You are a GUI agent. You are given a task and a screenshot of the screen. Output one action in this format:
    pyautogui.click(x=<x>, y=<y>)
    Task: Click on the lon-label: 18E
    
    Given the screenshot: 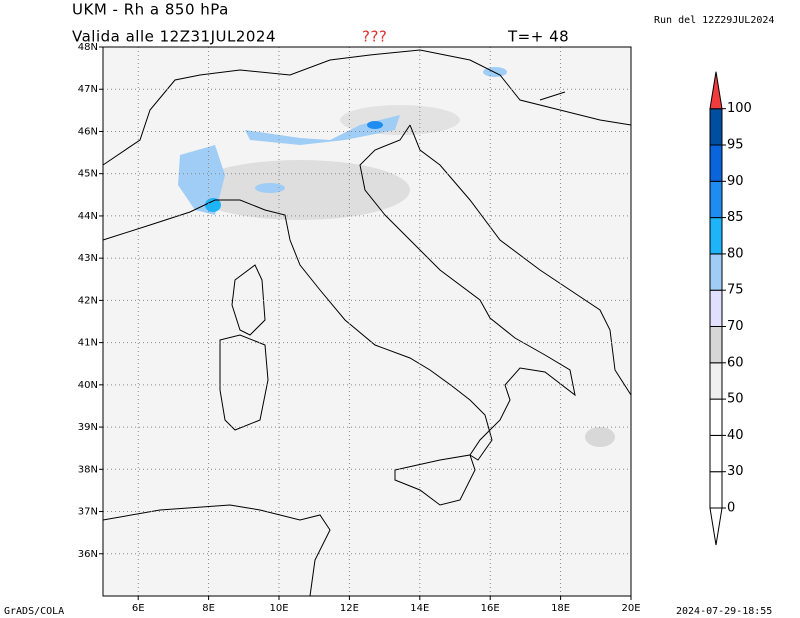 What is the action you would take?
    pyautogui.click(x=560, y=608)
    